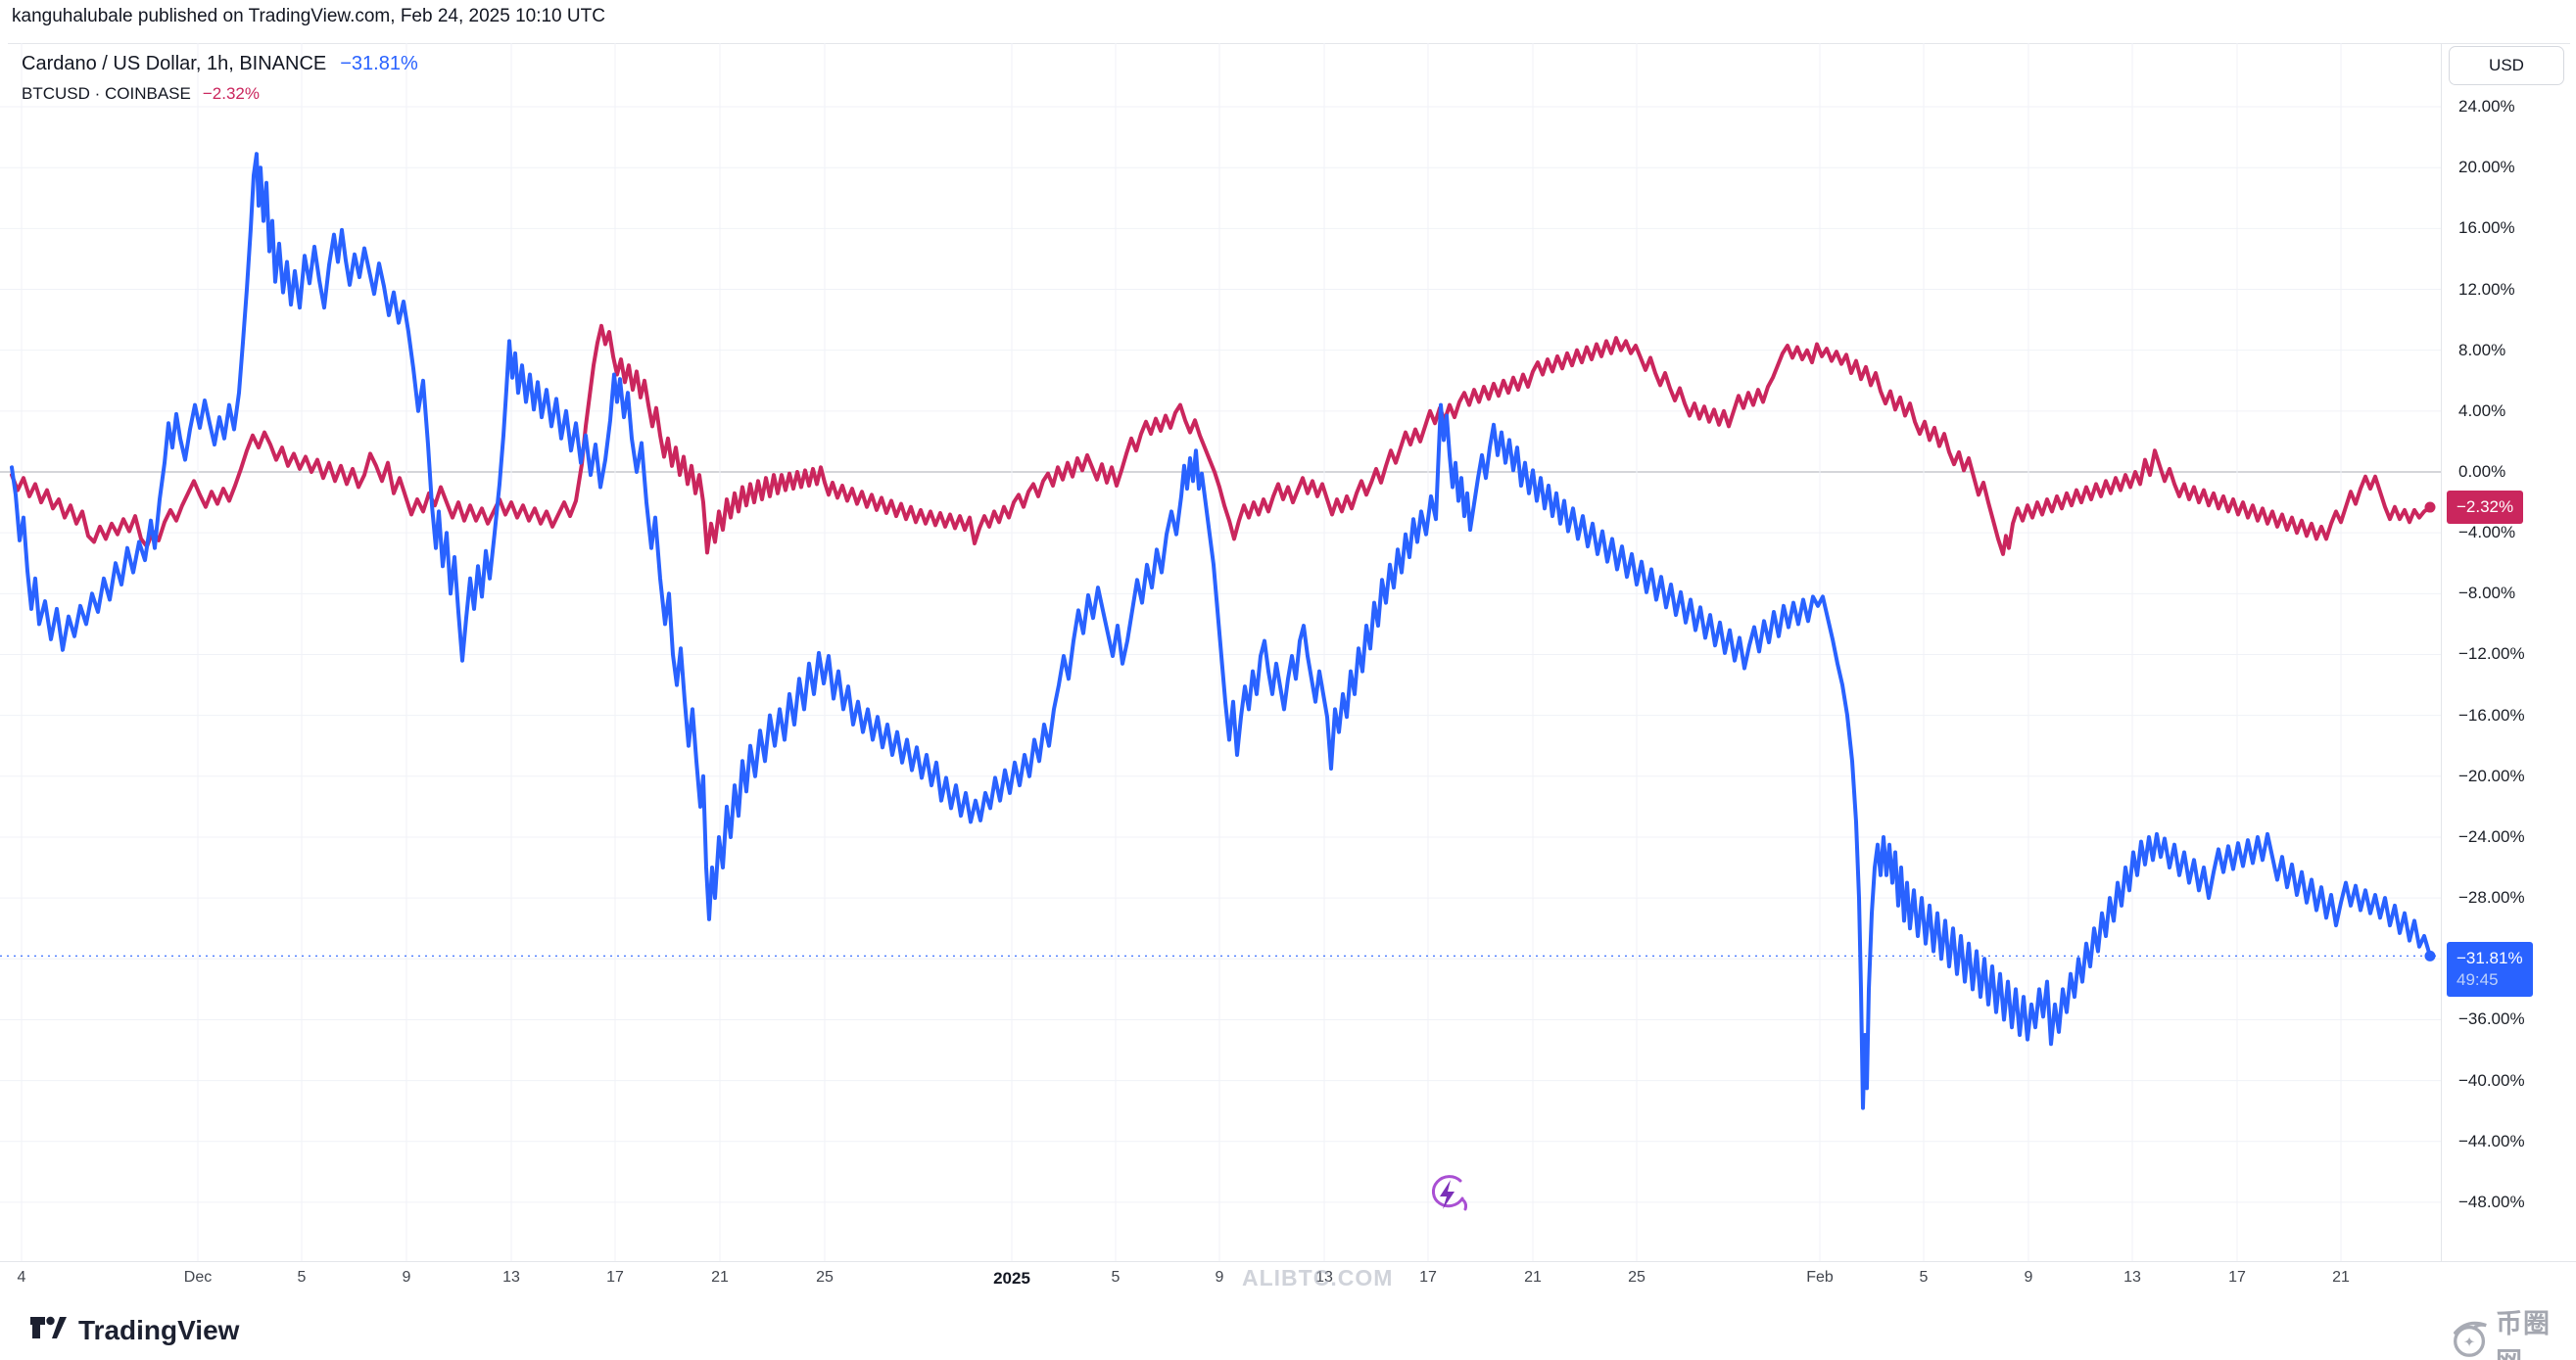 Image resolution: width=2576 pixels, height=1360 pixels. Describe the element at coordinates (231, 93) in the screenshot. I see `legend-btc-change: −2.32%` at that location.